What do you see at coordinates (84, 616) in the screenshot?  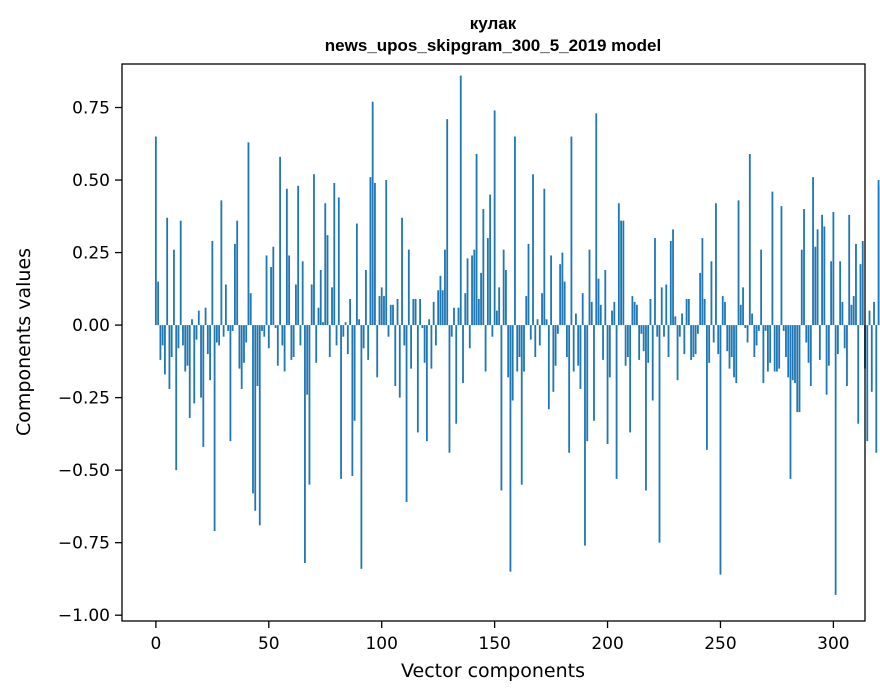 I see `y-tick-label: −1.00` at bounding box center [84, 616].